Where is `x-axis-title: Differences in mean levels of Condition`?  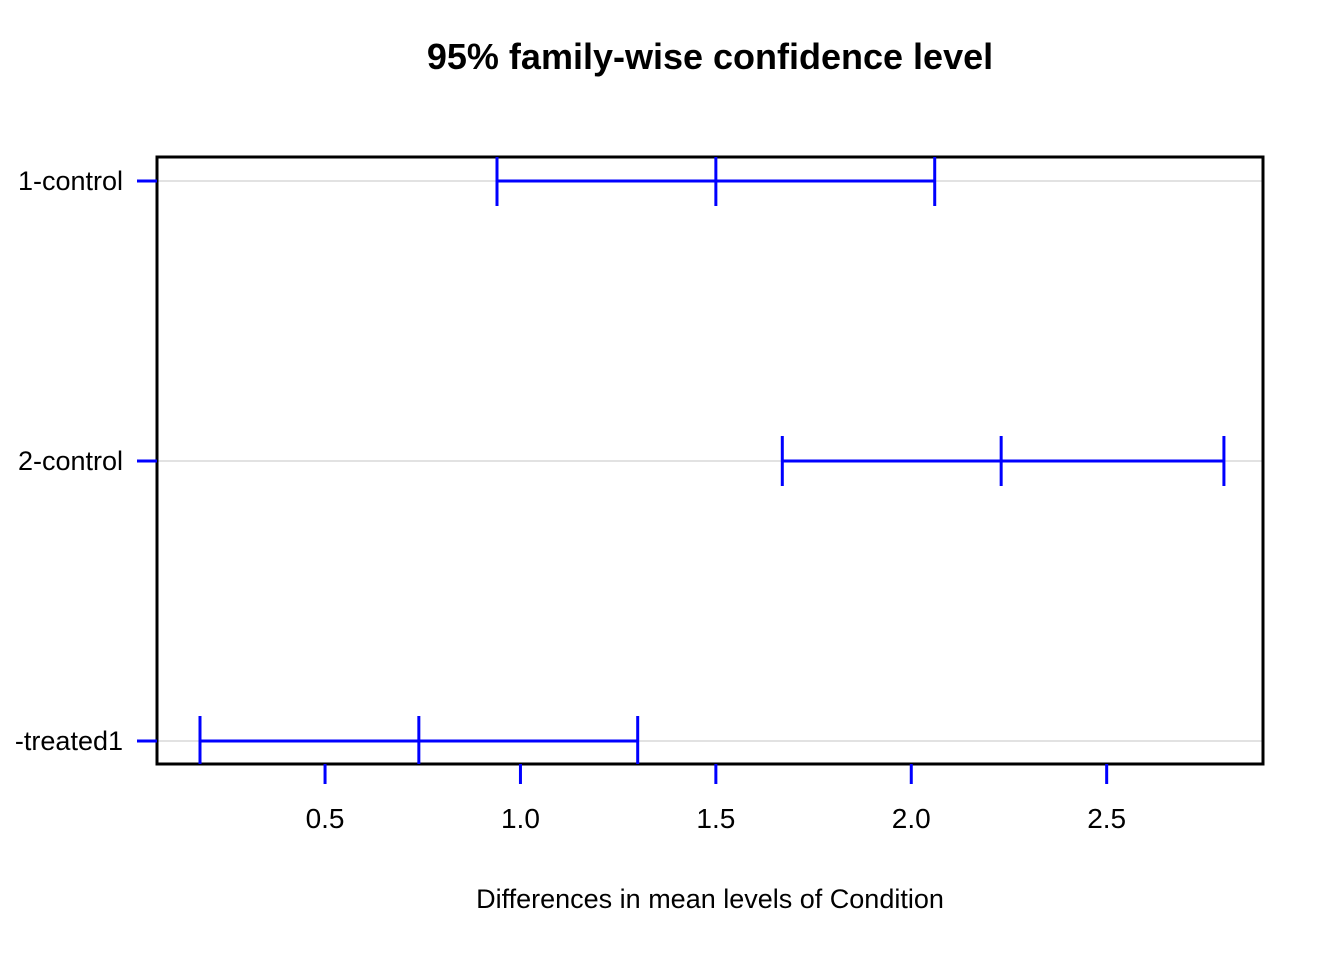
x-axis-title: Differences in mean levels of Condition is located at coordinates (710, 899).